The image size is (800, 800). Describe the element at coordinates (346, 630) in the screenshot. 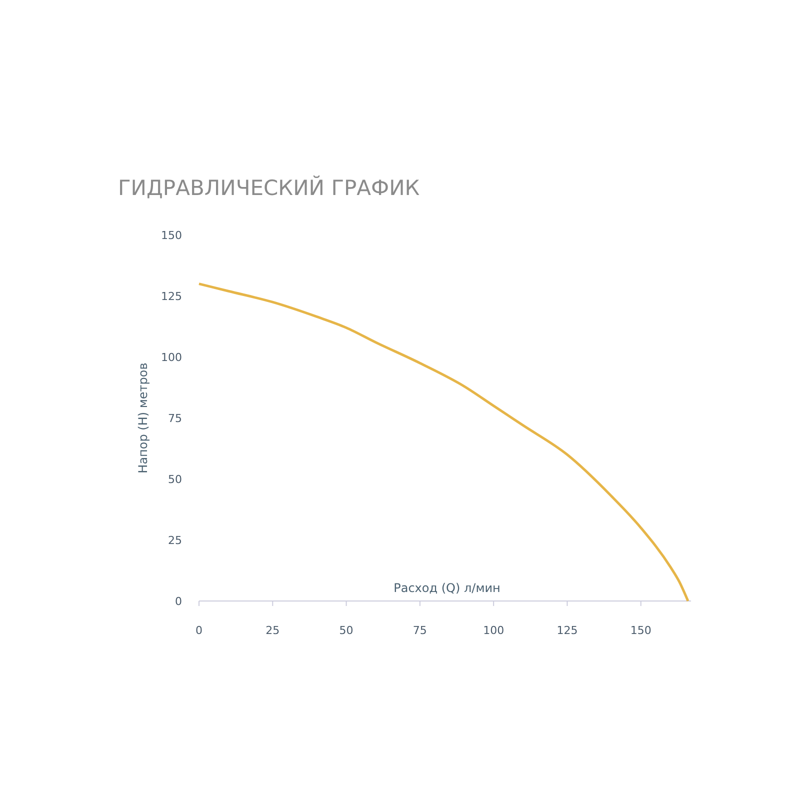

I see `x-tick-label: 50` at that location.